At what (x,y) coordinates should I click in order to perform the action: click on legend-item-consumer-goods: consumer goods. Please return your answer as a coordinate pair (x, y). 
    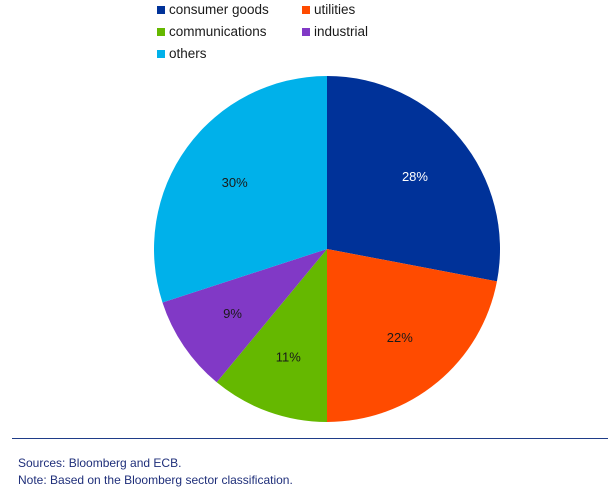
    Looking at the image, I should click on (213, 9).